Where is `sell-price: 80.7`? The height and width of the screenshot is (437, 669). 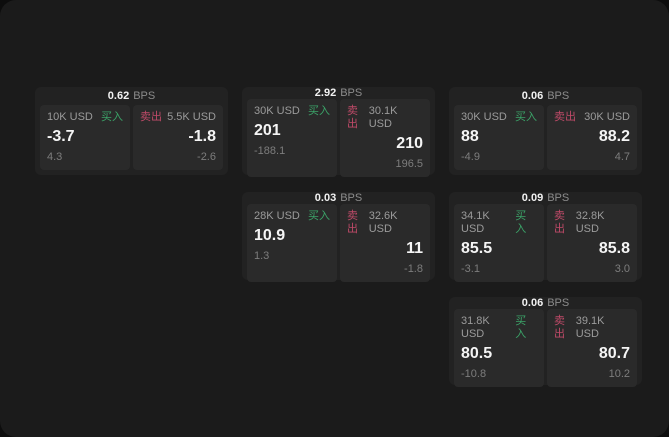
sell-price: 80.7 is located at coordinates (614, 353).